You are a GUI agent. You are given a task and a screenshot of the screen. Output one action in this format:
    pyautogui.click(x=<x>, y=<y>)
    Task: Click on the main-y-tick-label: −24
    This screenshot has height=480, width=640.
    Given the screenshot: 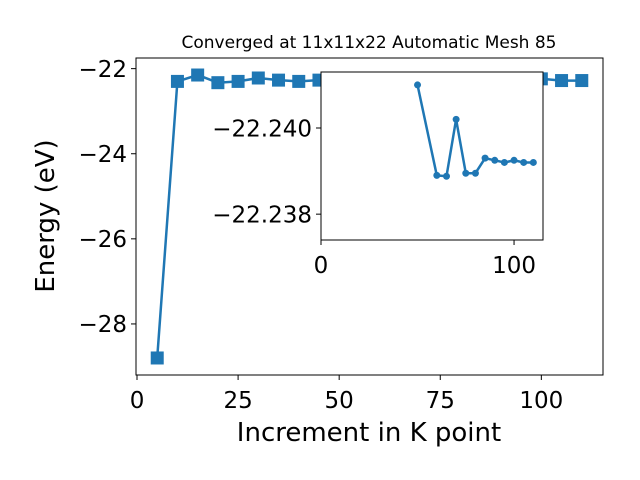 What is the action you would take?
    pyautogui.click(x=102, y=155)
    